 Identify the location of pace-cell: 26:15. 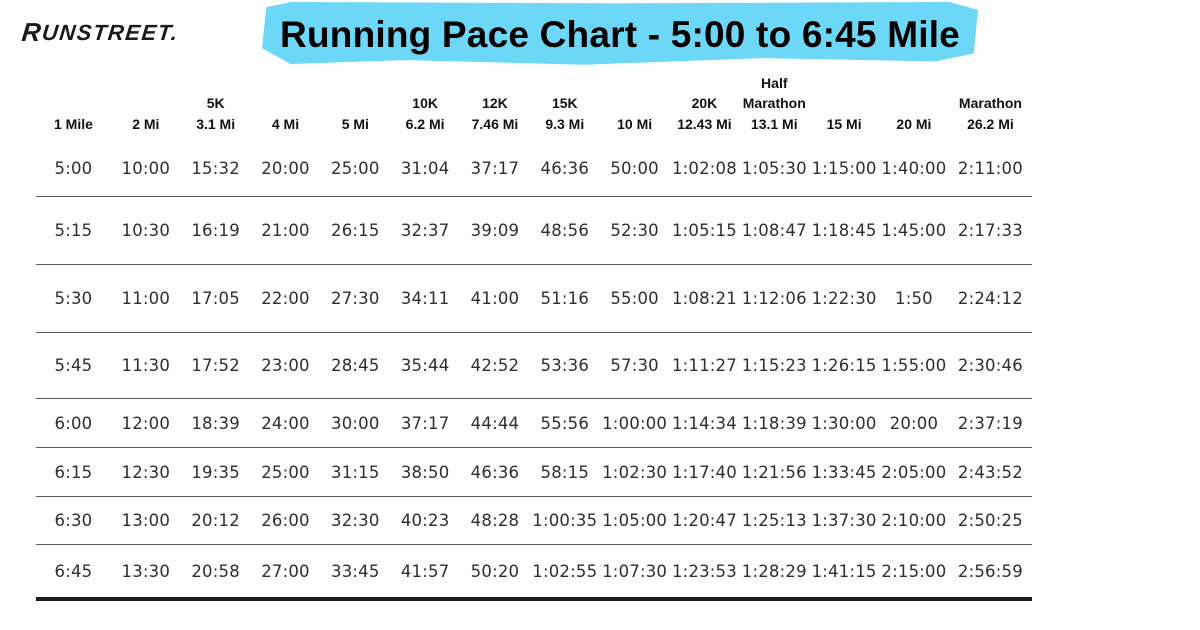
(355, 230).